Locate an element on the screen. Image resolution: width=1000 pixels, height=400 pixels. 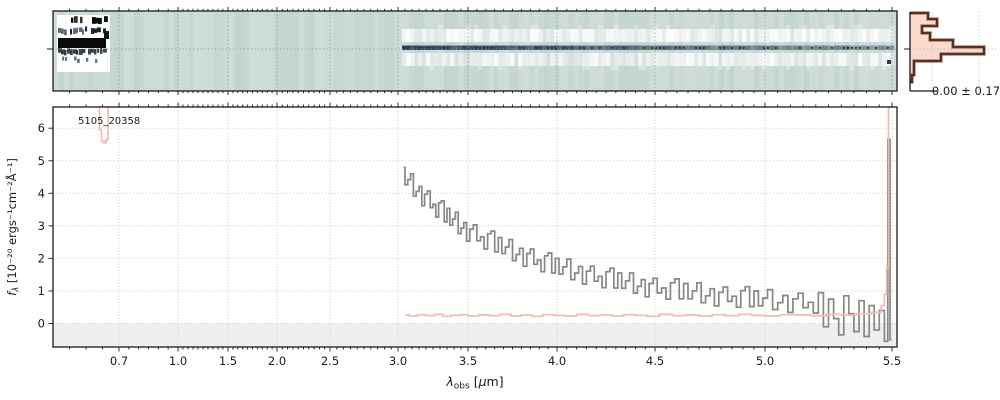
x-axis-label-mu: μ is located at coordinates (482, 381).